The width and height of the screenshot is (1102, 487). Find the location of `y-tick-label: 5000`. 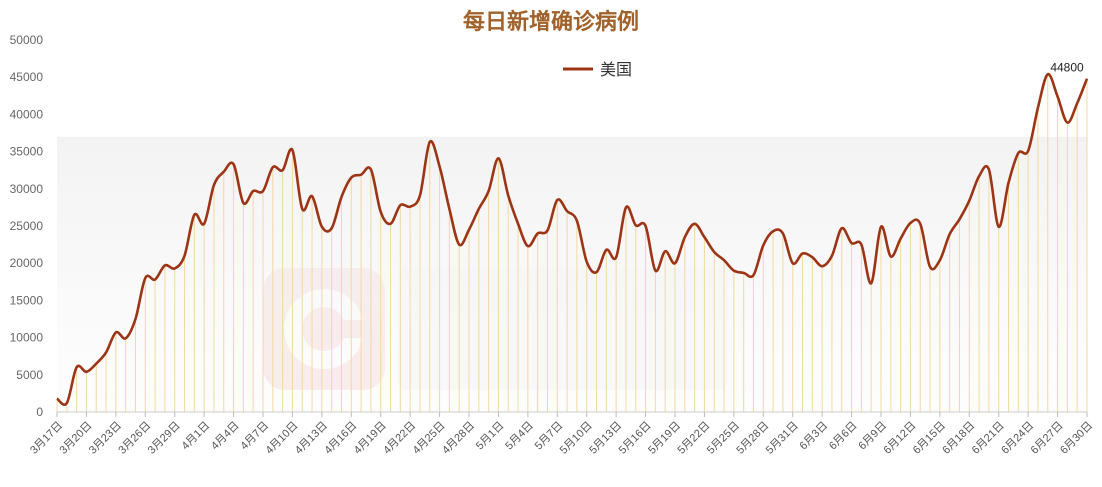

y-tick-label: 5000 is located at coordinates (29, 375).